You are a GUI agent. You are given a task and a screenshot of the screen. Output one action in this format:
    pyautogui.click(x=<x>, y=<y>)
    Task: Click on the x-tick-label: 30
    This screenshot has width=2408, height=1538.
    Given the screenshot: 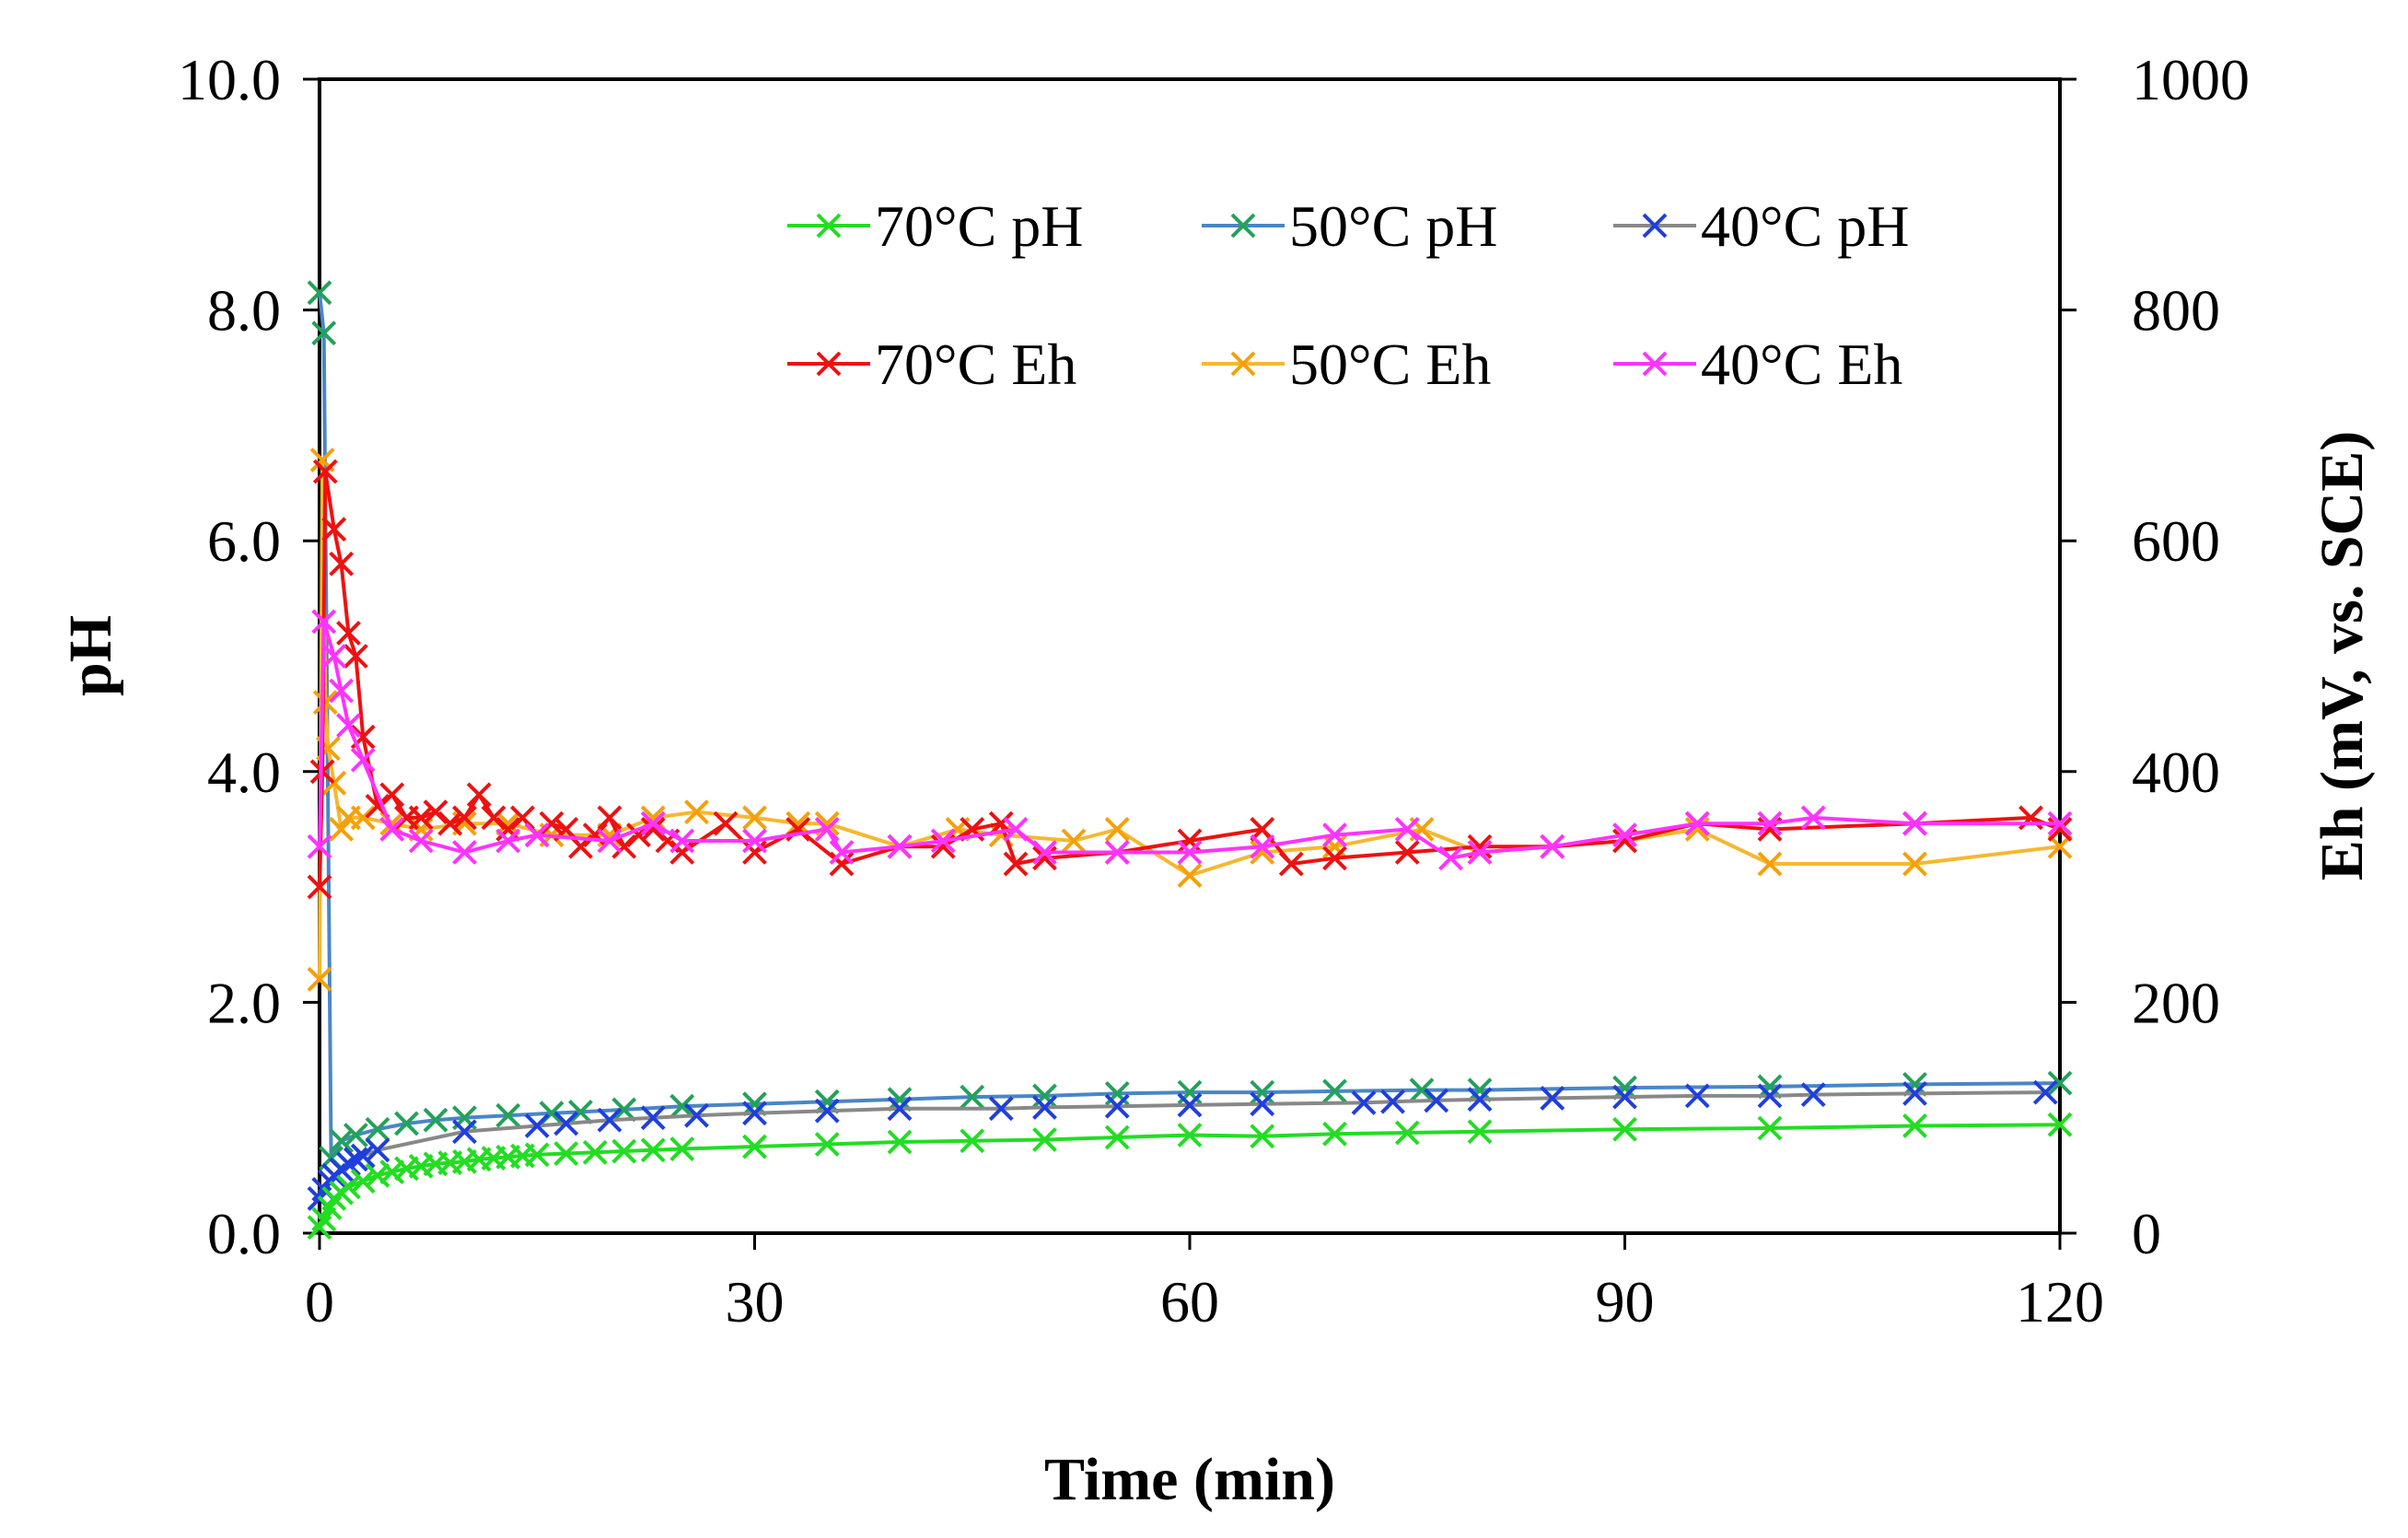 What is the action you would take?
    pyautogui.click(x=755, y=1302)
    